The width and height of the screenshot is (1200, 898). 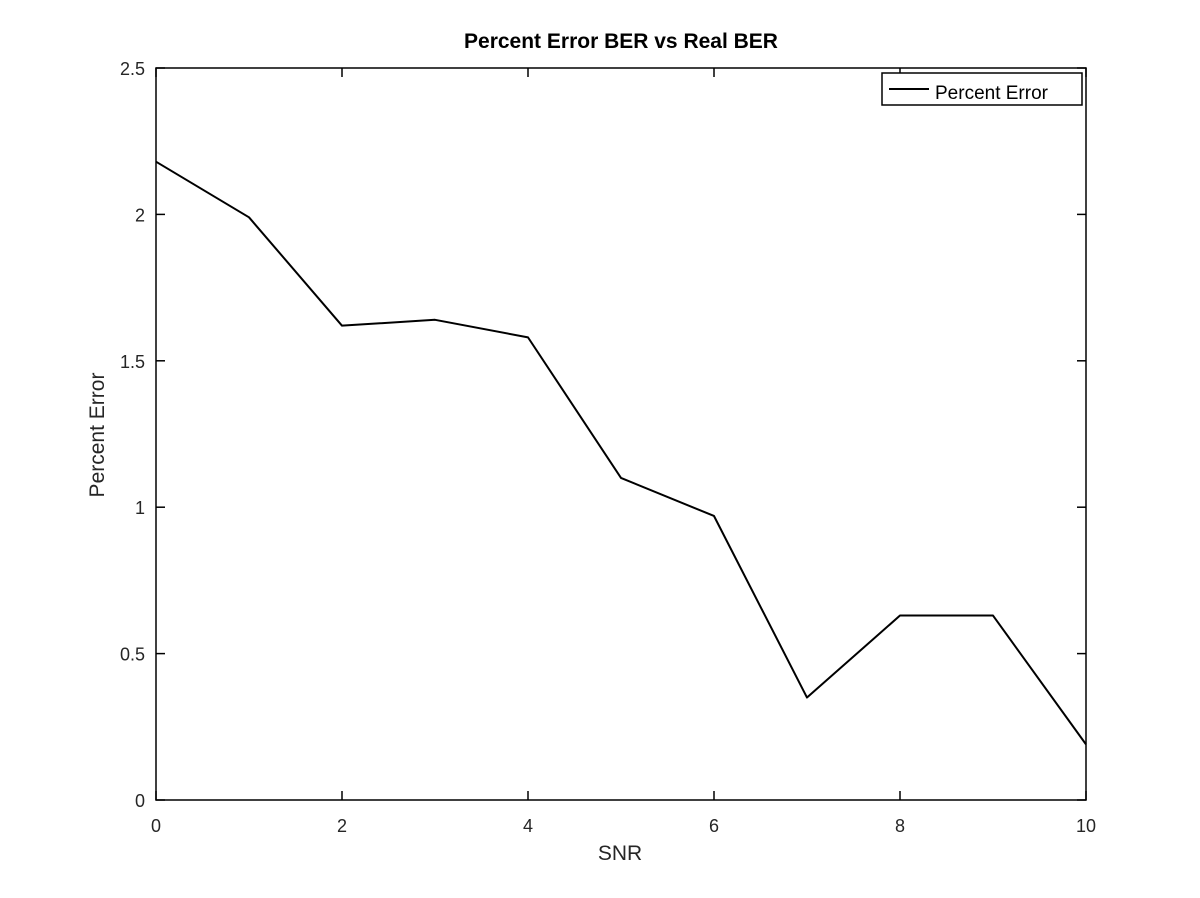 What do you see at coordinates (132, 69) in the screenshot?
I see `y-tick-label: 2.5` at bounding box center [132, 69].